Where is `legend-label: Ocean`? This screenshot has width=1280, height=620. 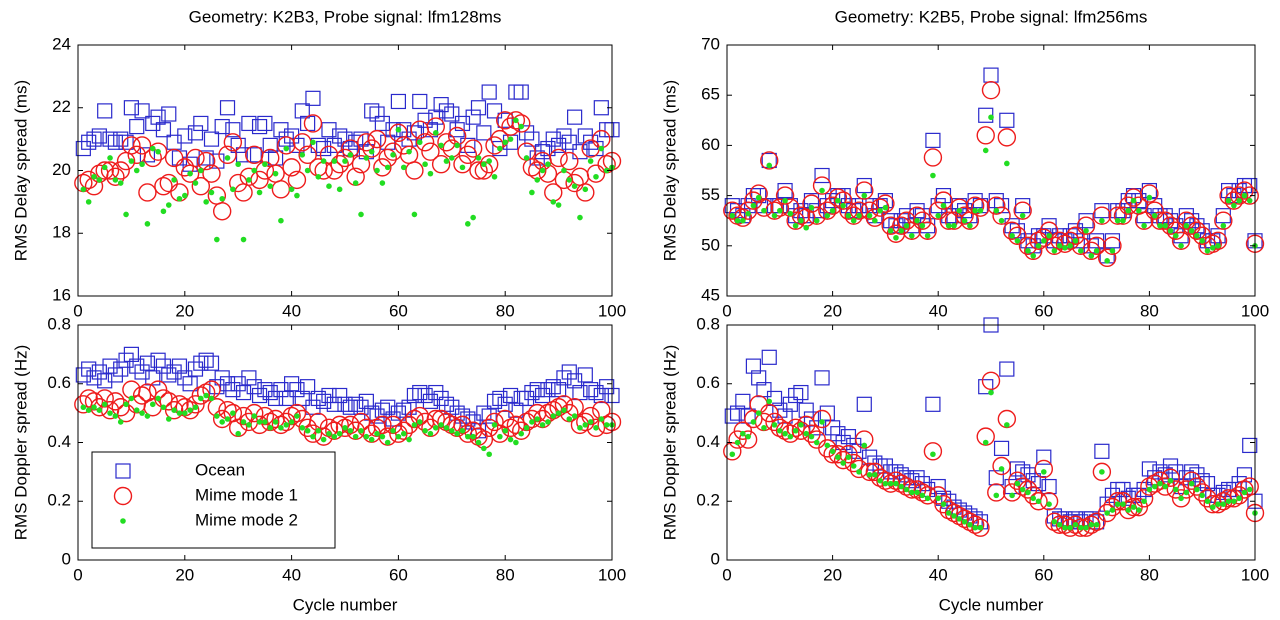
legend-label: Ocean is located at coordinates (220, 469).